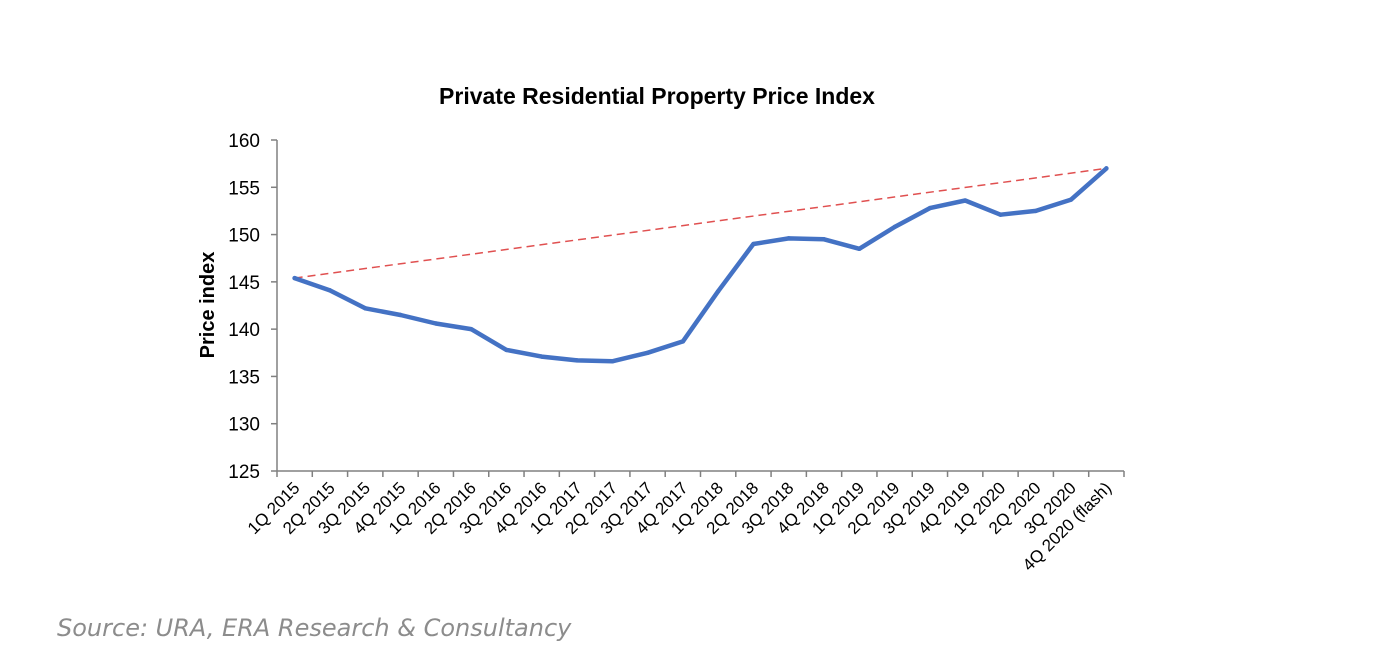 The image size is (1394, 670). Describe the element at coordinates (657, 96) in the screenshot. I see `chart-title: Private Residential Property Price Index` at that location.